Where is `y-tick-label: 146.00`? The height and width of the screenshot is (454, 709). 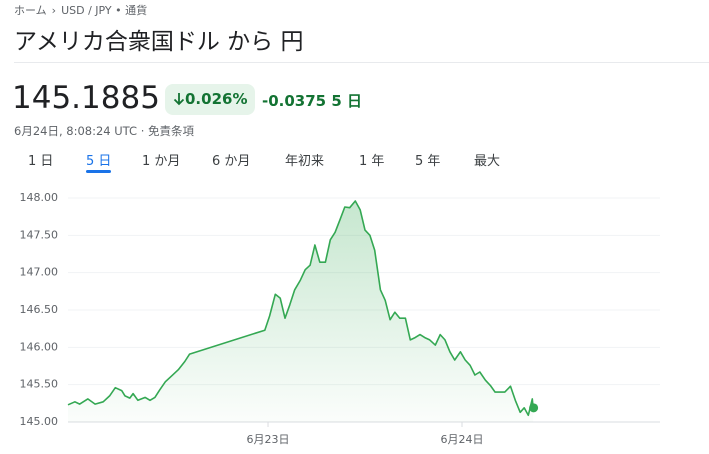 y-tick-label: 146.00 is located at coordinates (39, 346).